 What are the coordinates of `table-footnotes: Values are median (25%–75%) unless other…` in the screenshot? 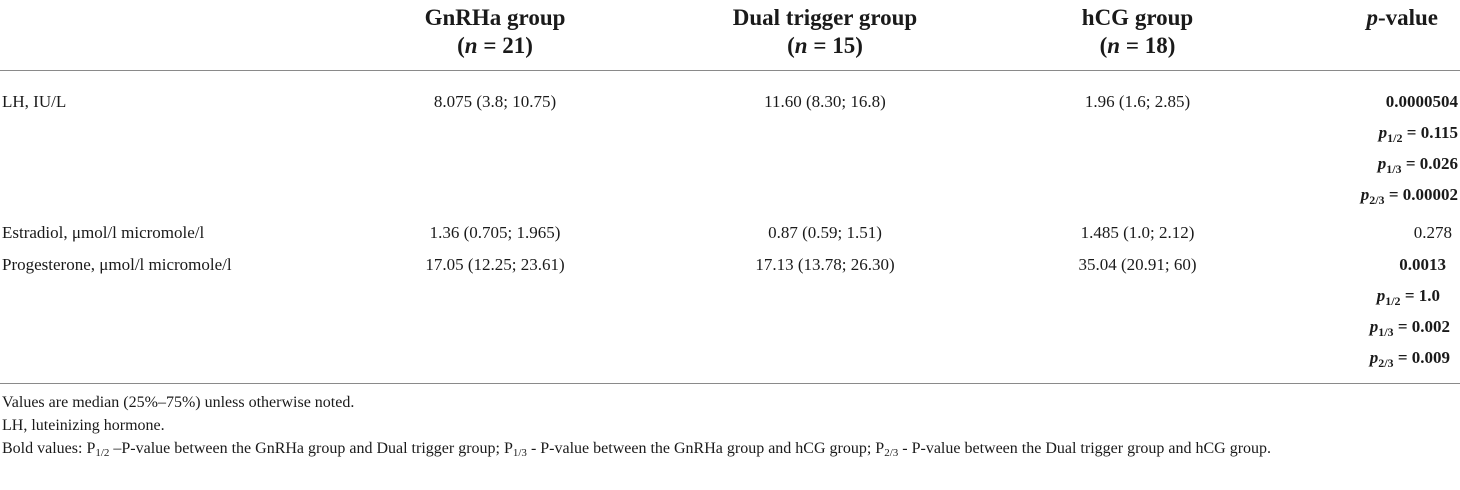 It's located at (730, 426).